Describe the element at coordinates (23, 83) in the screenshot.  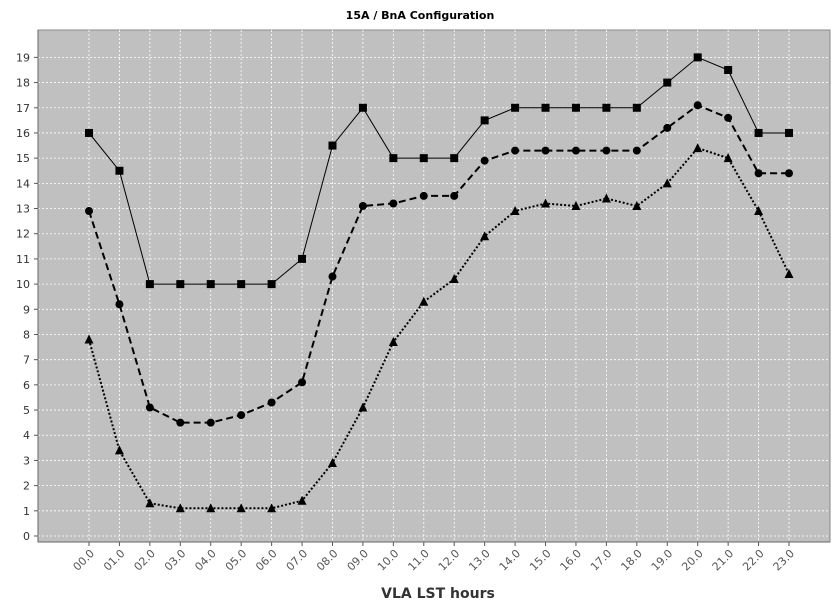
I see `y-tick-label: 18` at that location.